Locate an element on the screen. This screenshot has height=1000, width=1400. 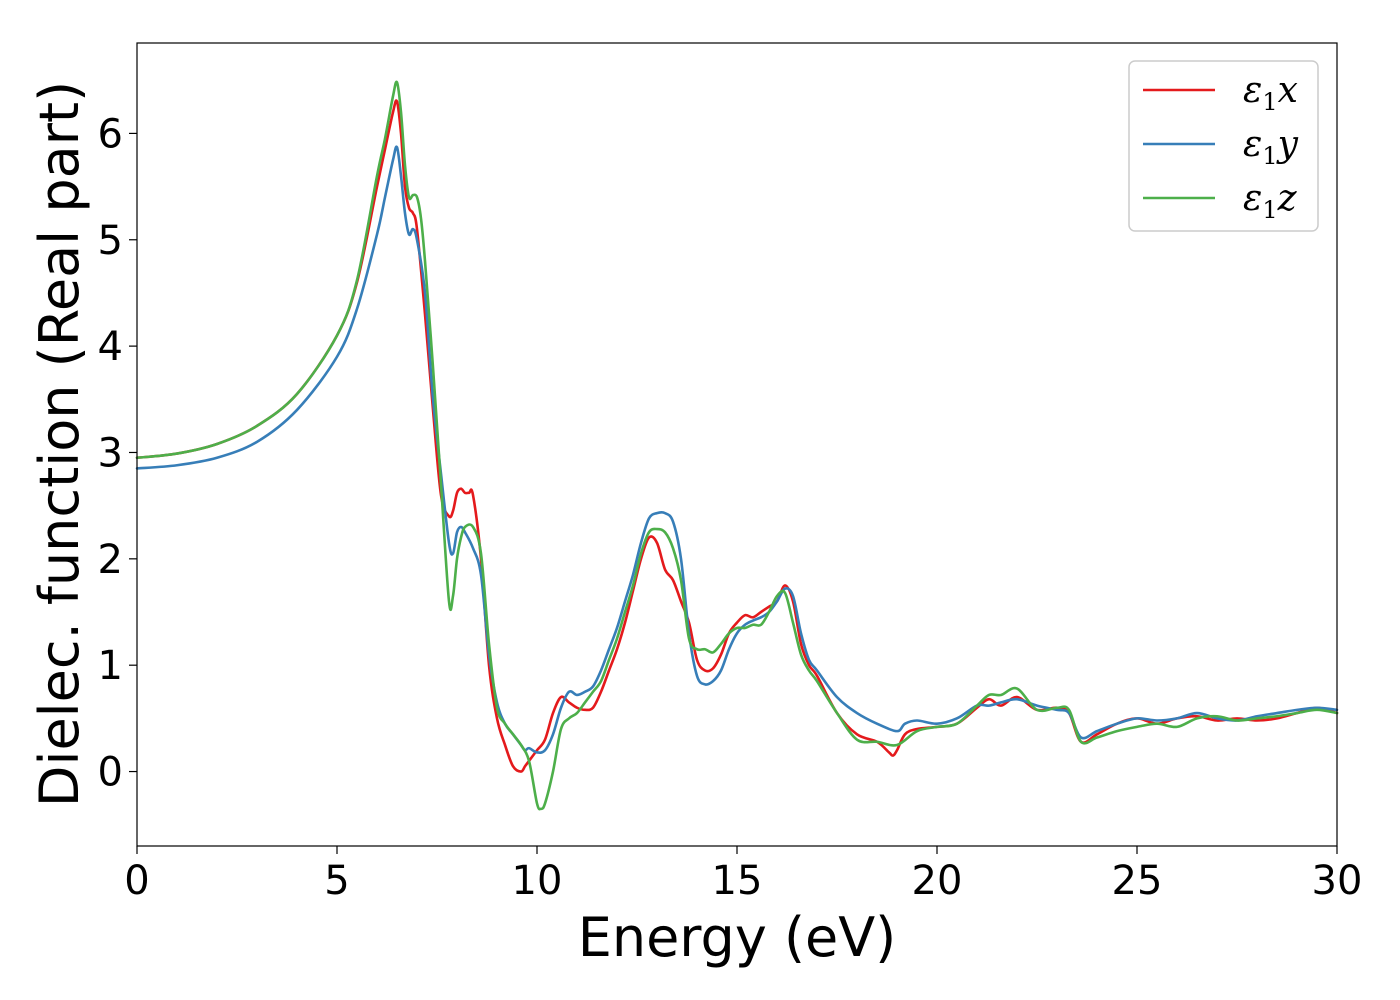
x-tick-label: 5 is located at coordinates (336, 881).